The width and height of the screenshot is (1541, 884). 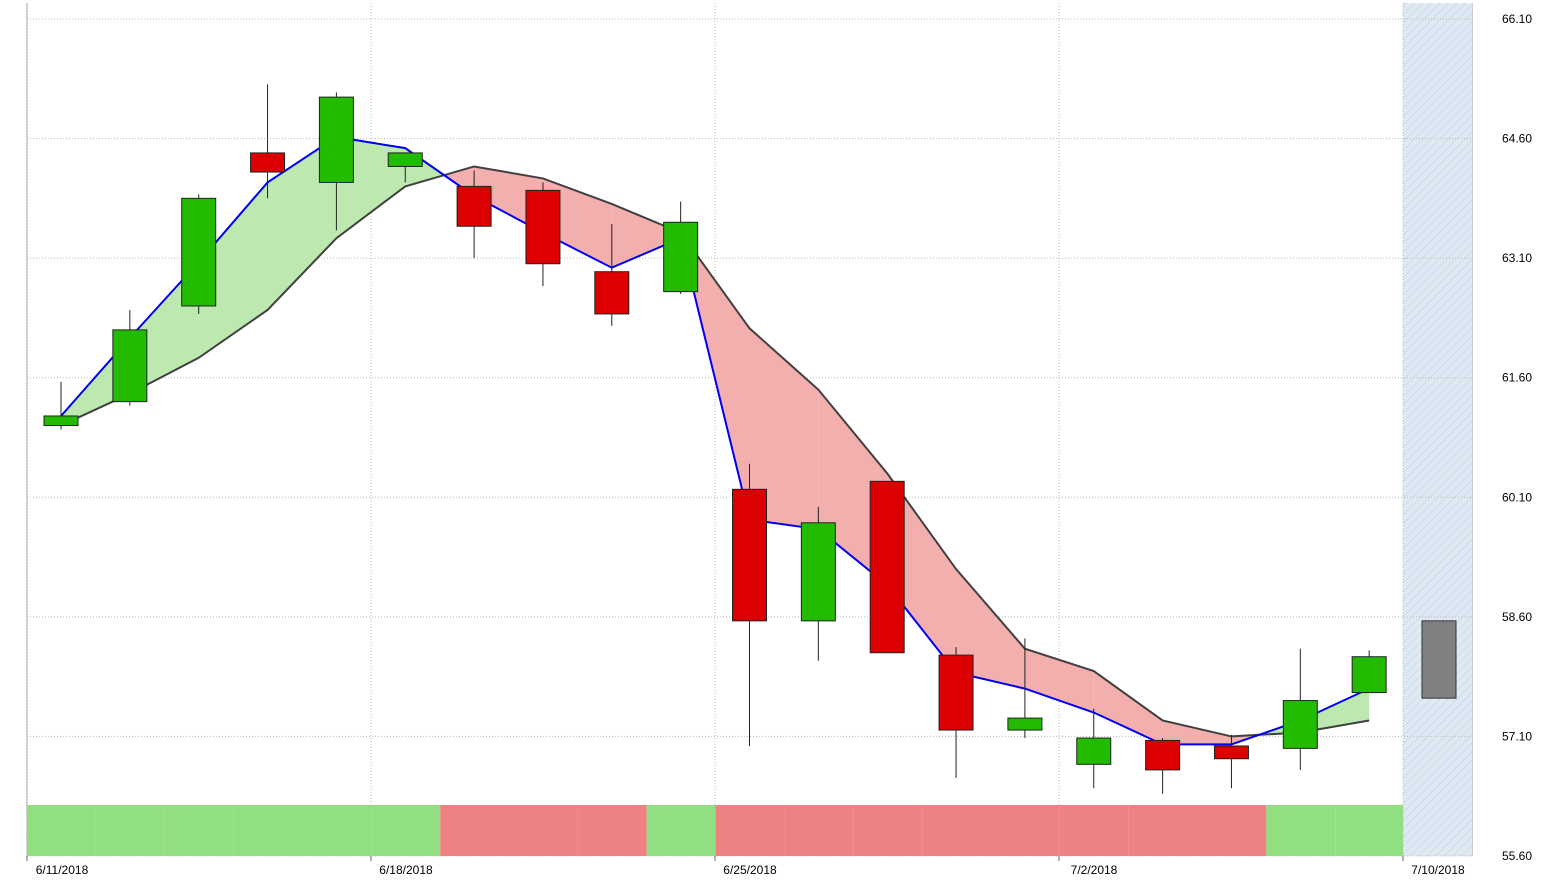 What do you see at coordinates (1094, 870) in the screenshot?
I see `x-tick-label: 7/2/2018` at bounding box center [1094, 870].